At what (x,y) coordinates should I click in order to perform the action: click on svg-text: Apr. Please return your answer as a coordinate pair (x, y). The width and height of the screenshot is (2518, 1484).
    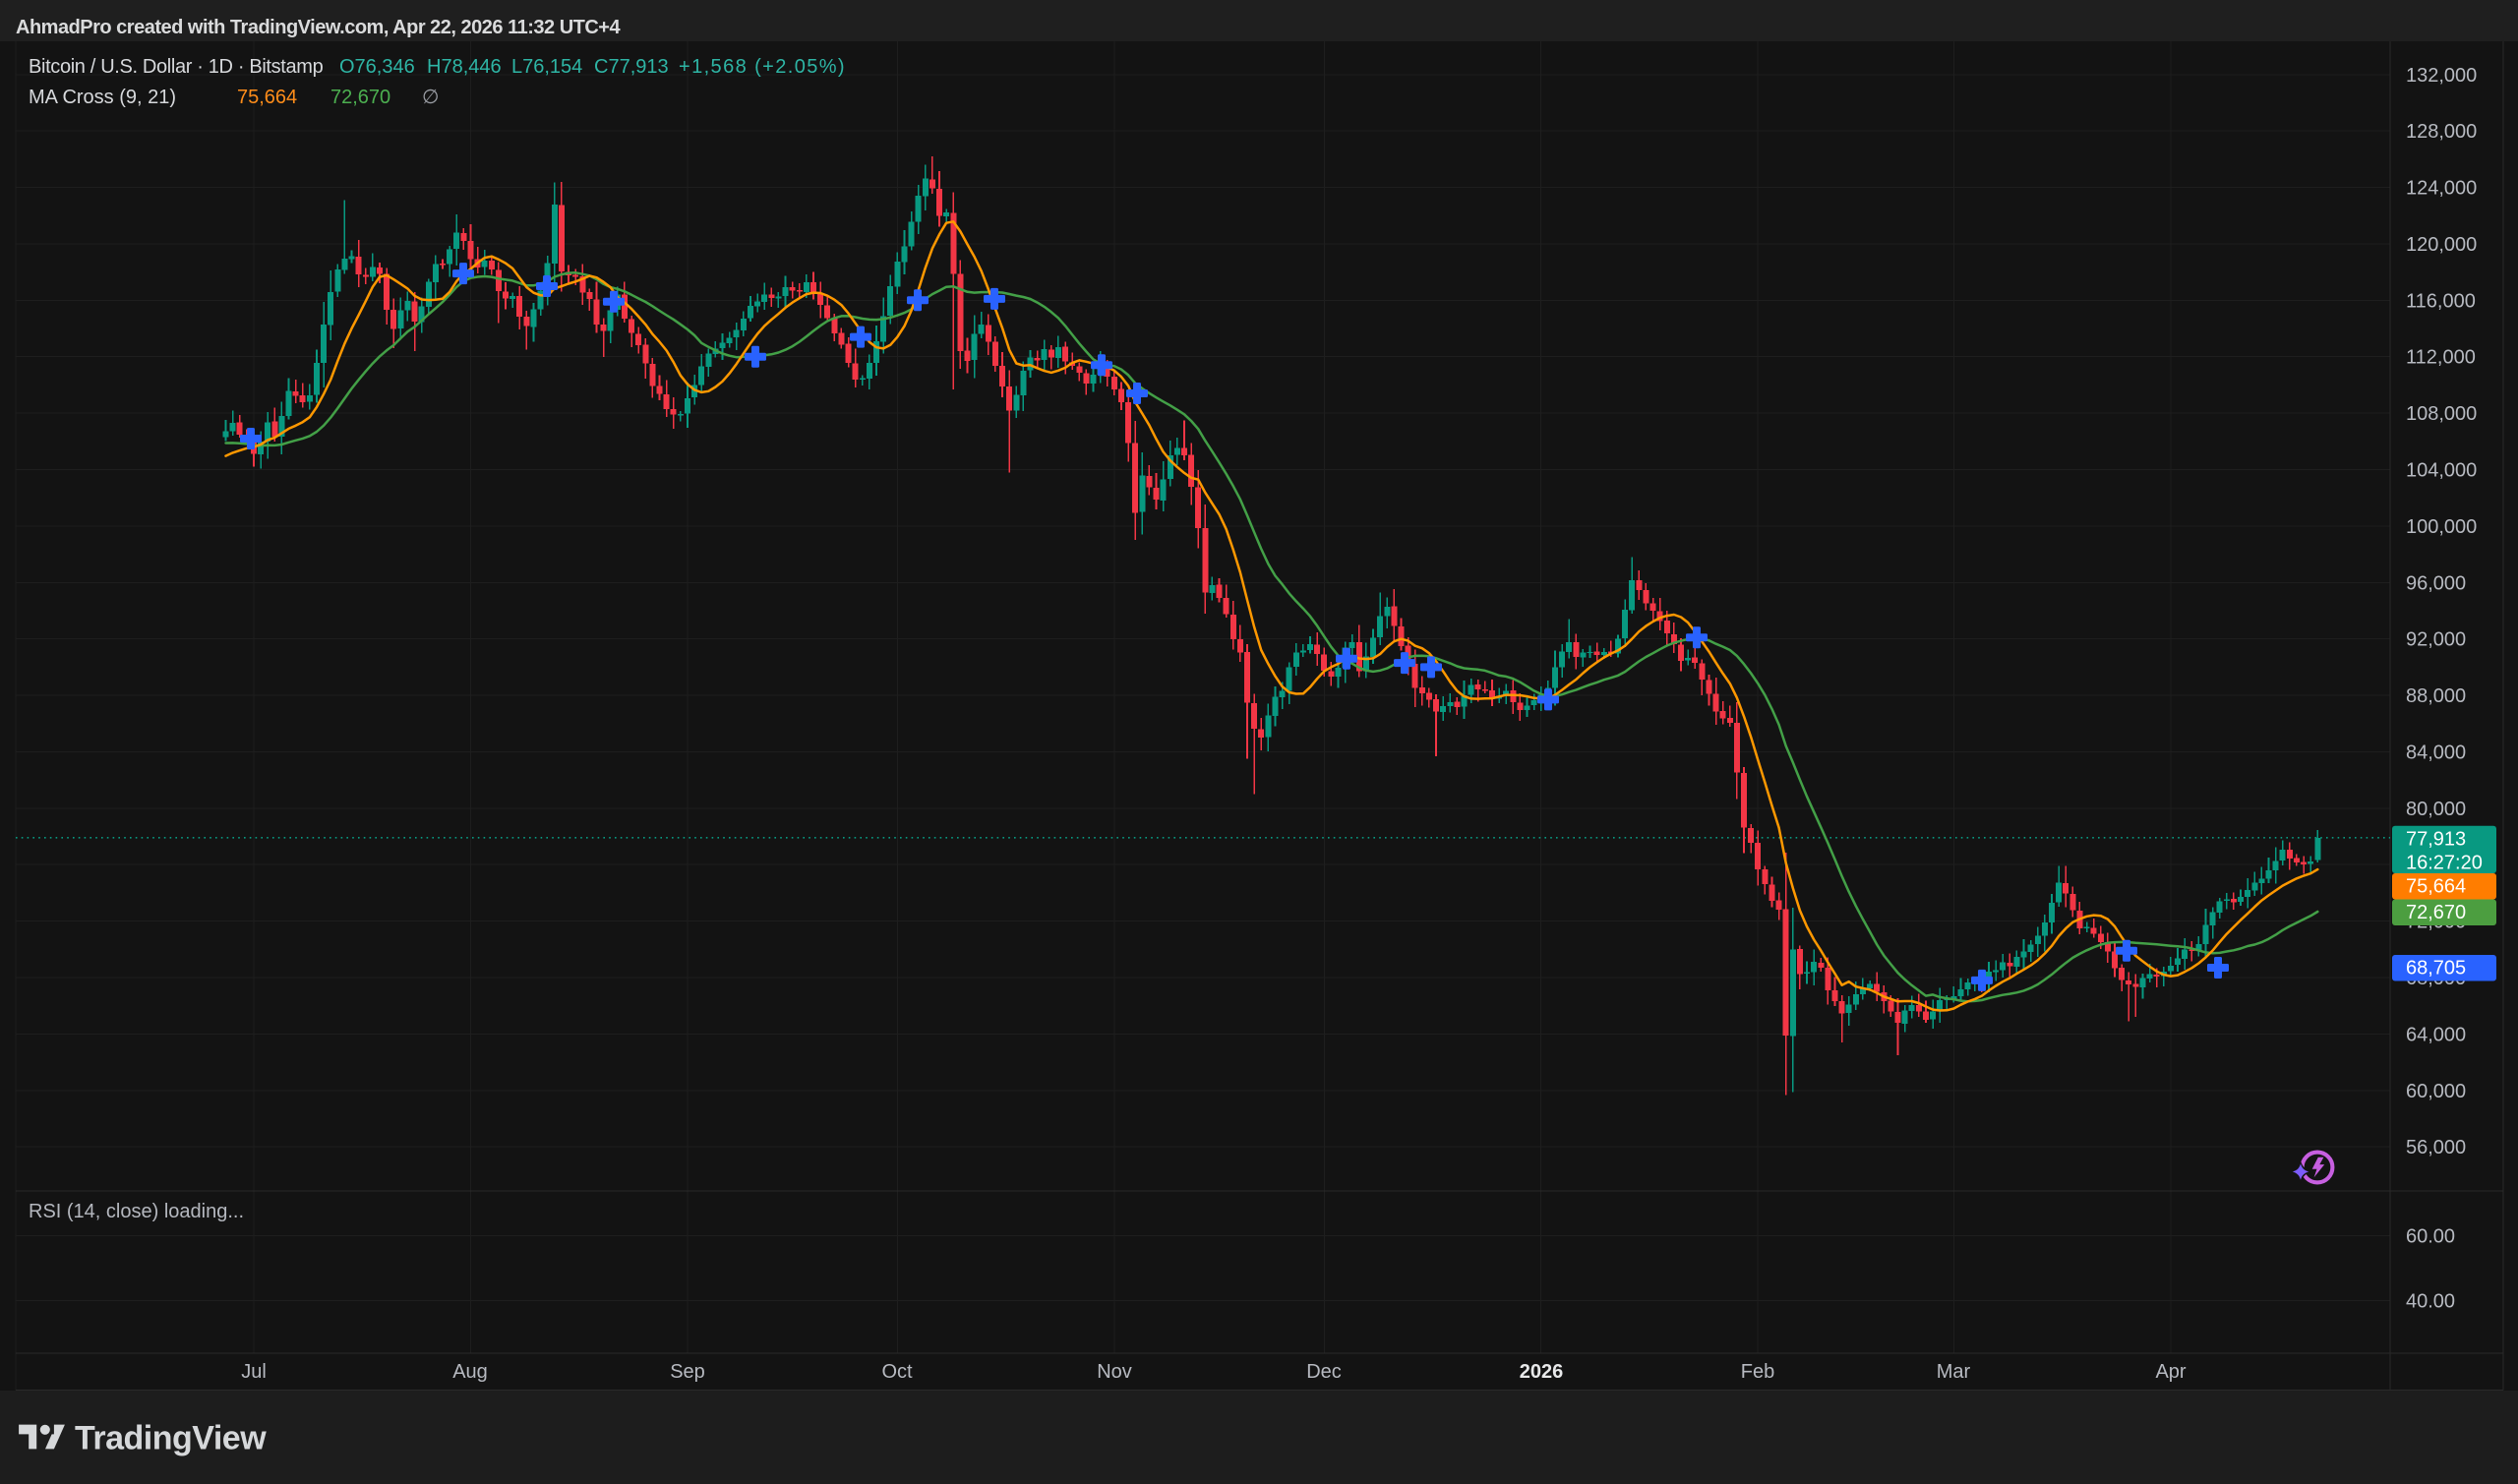
    Looking at the image, I should click on (2170, 1372).